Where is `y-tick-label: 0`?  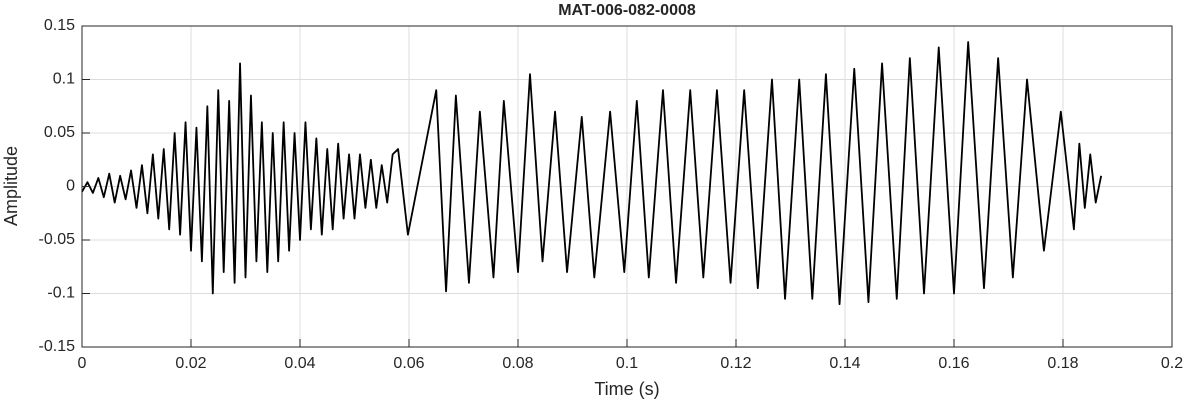
y-tick-label: 0 is located at coordinates (70, 186).